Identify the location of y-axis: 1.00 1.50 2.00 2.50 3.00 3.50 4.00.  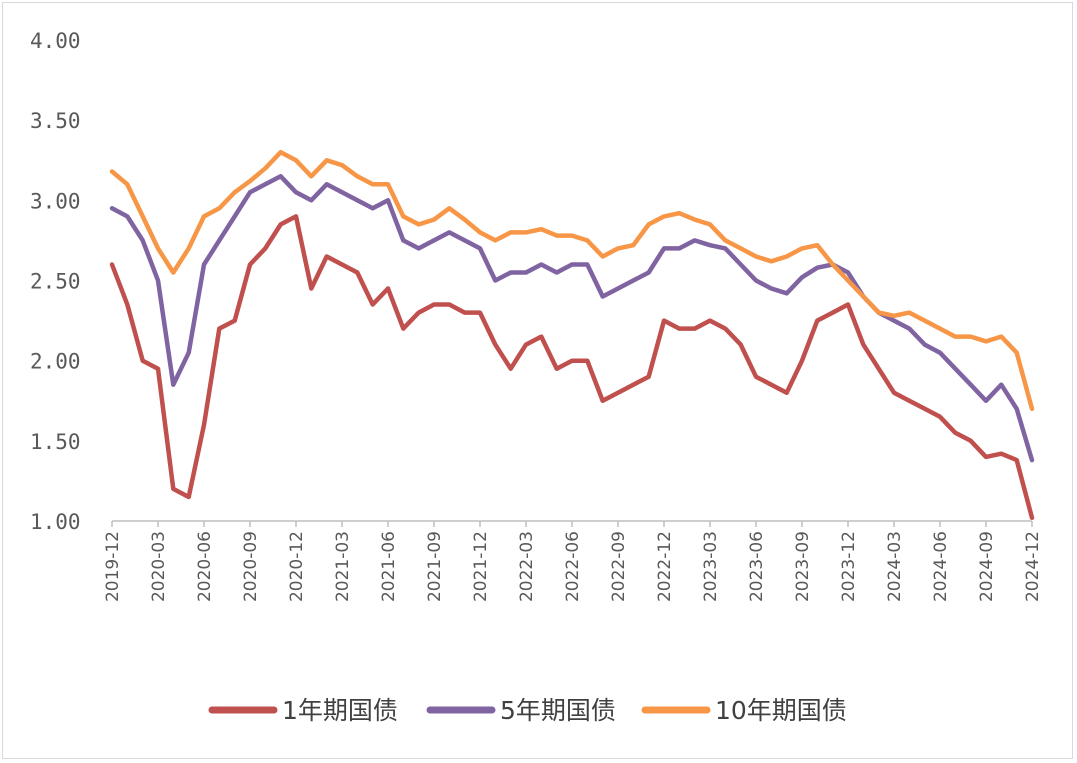
(55, 281).